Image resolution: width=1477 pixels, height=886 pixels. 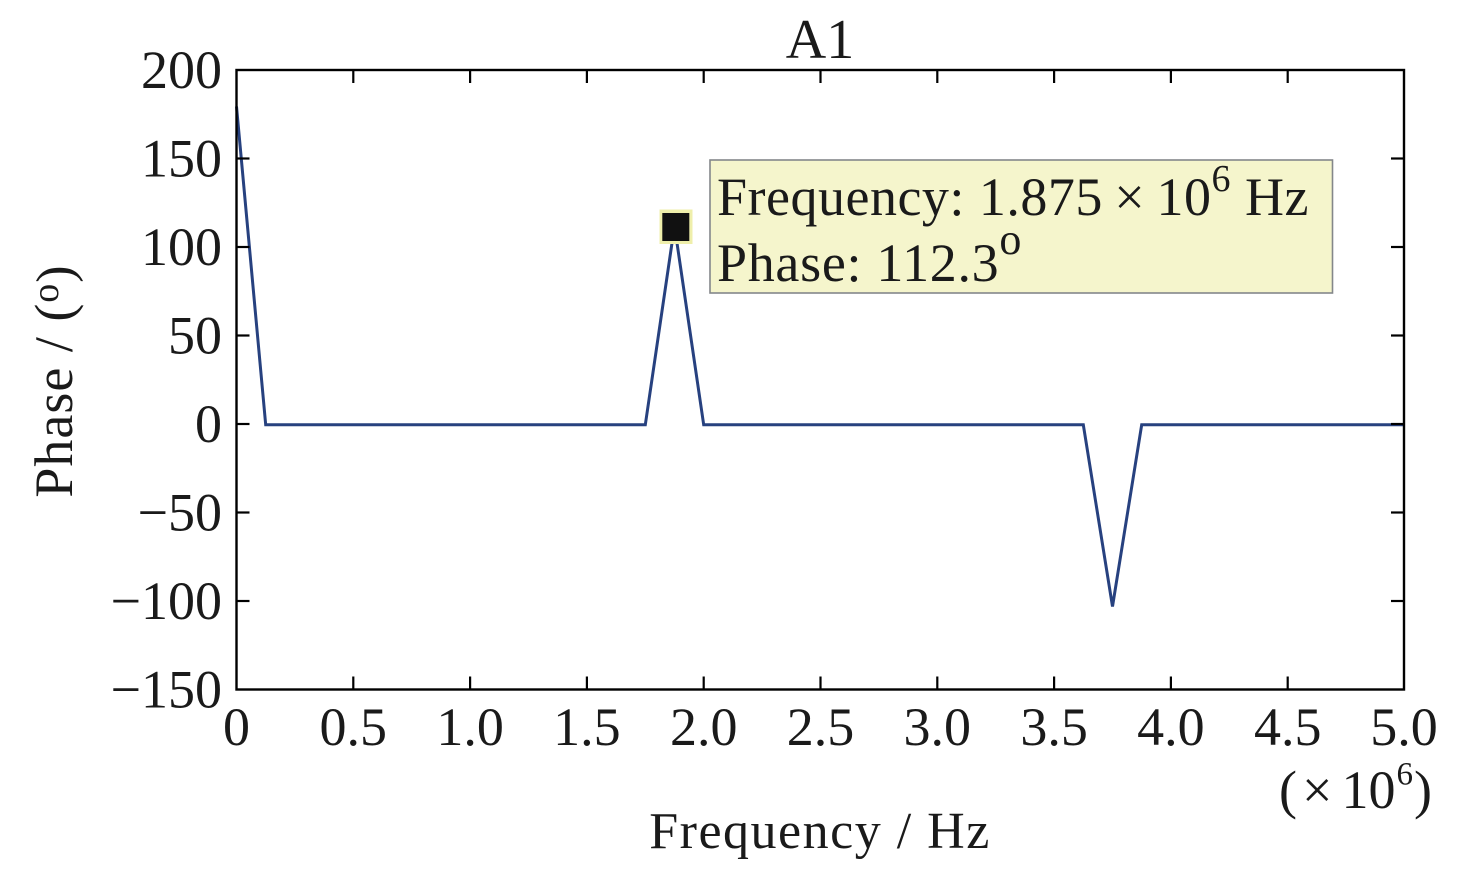 What do you see at coordinates (938, 727) in the screenshot?
I see `svg-text: 3.0` at bounding box center [938, 727].